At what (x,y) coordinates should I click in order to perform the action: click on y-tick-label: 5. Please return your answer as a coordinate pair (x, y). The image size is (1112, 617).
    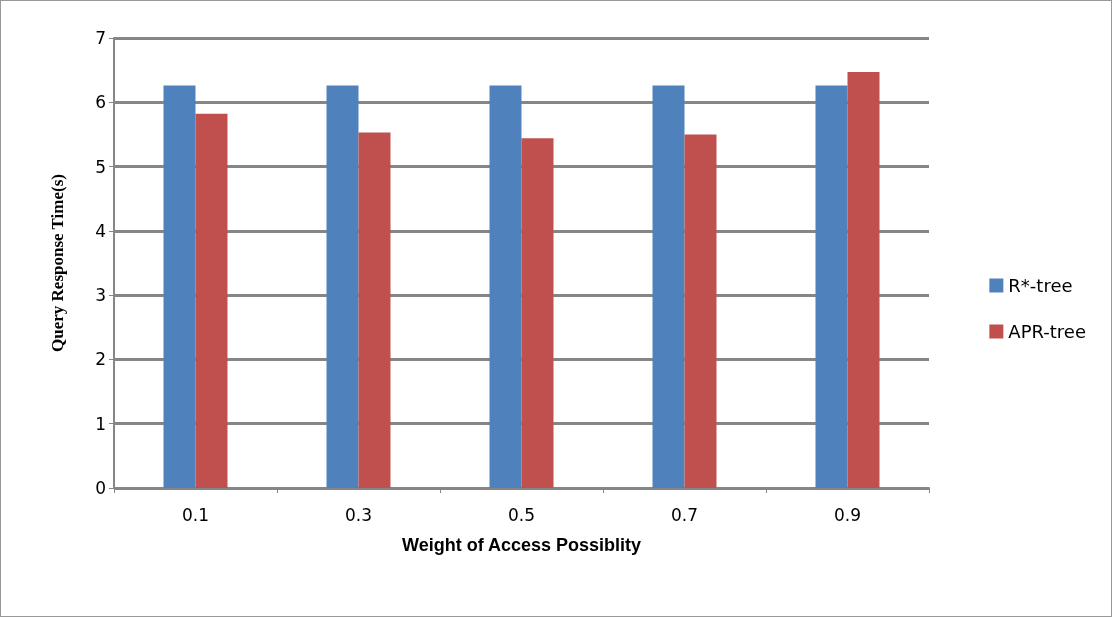
    Looking at the image, I should click on (100, 166).